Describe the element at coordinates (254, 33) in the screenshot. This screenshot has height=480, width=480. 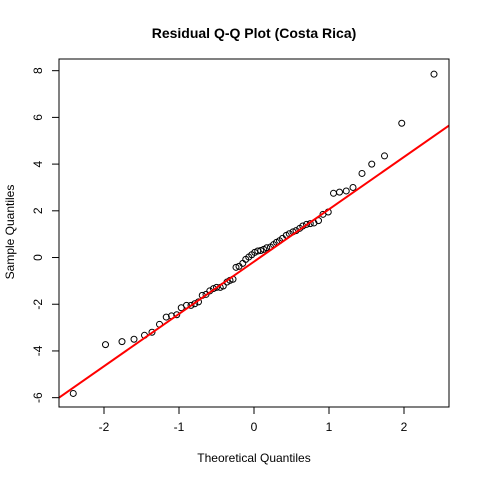
I see `chart-title: Residual Q-Q Plot (Costa Rica)` at that location.